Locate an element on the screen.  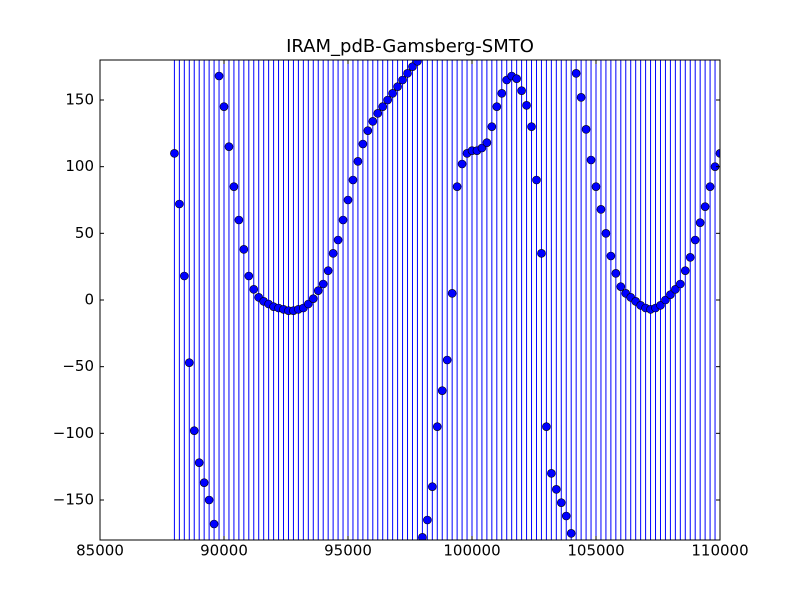
y-tick-label: −150 is located at coordinates (73, 500).